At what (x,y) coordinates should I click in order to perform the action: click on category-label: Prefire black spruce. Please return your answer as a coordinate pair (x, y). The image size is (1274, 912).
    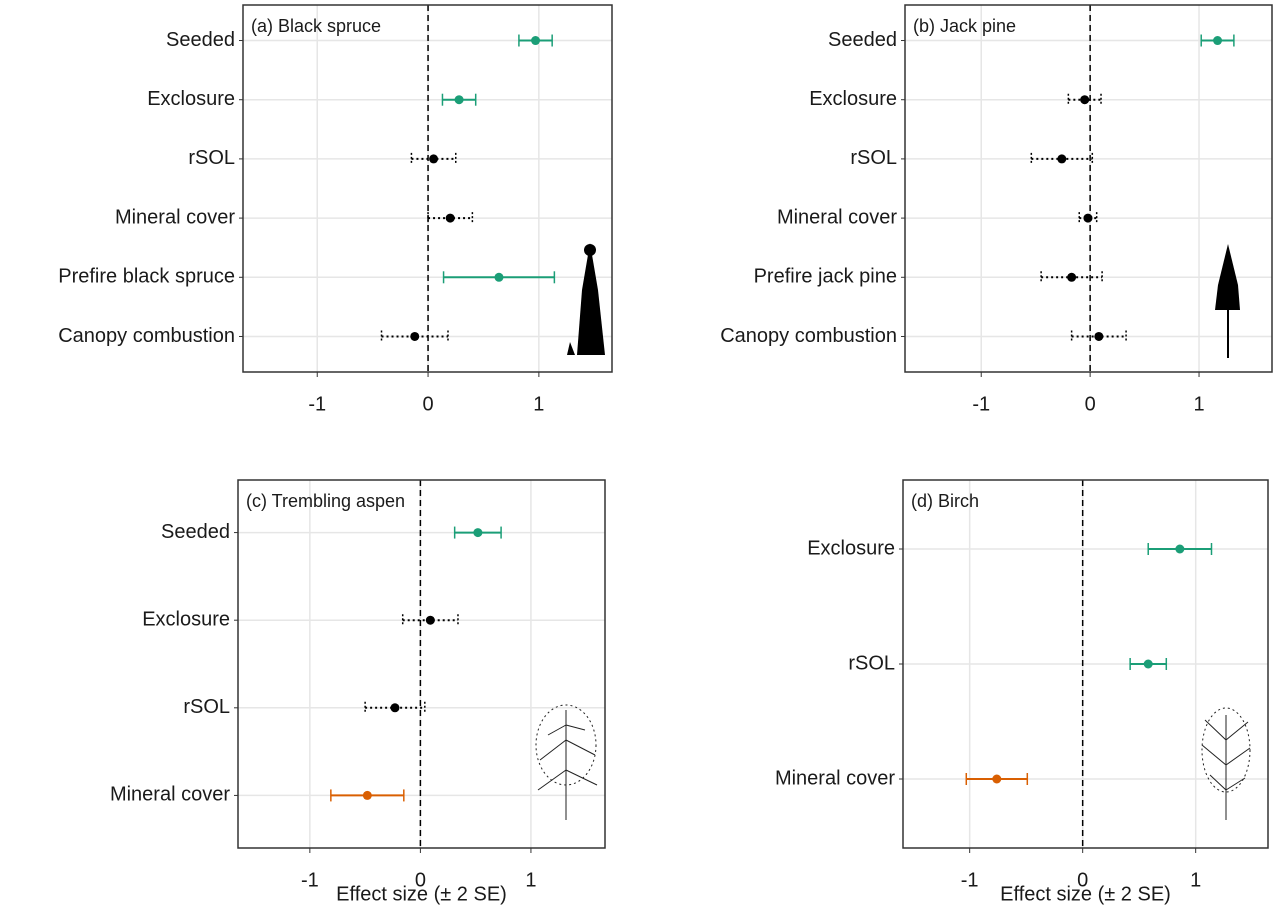
    Looking at the image, I should click on (146, 277).